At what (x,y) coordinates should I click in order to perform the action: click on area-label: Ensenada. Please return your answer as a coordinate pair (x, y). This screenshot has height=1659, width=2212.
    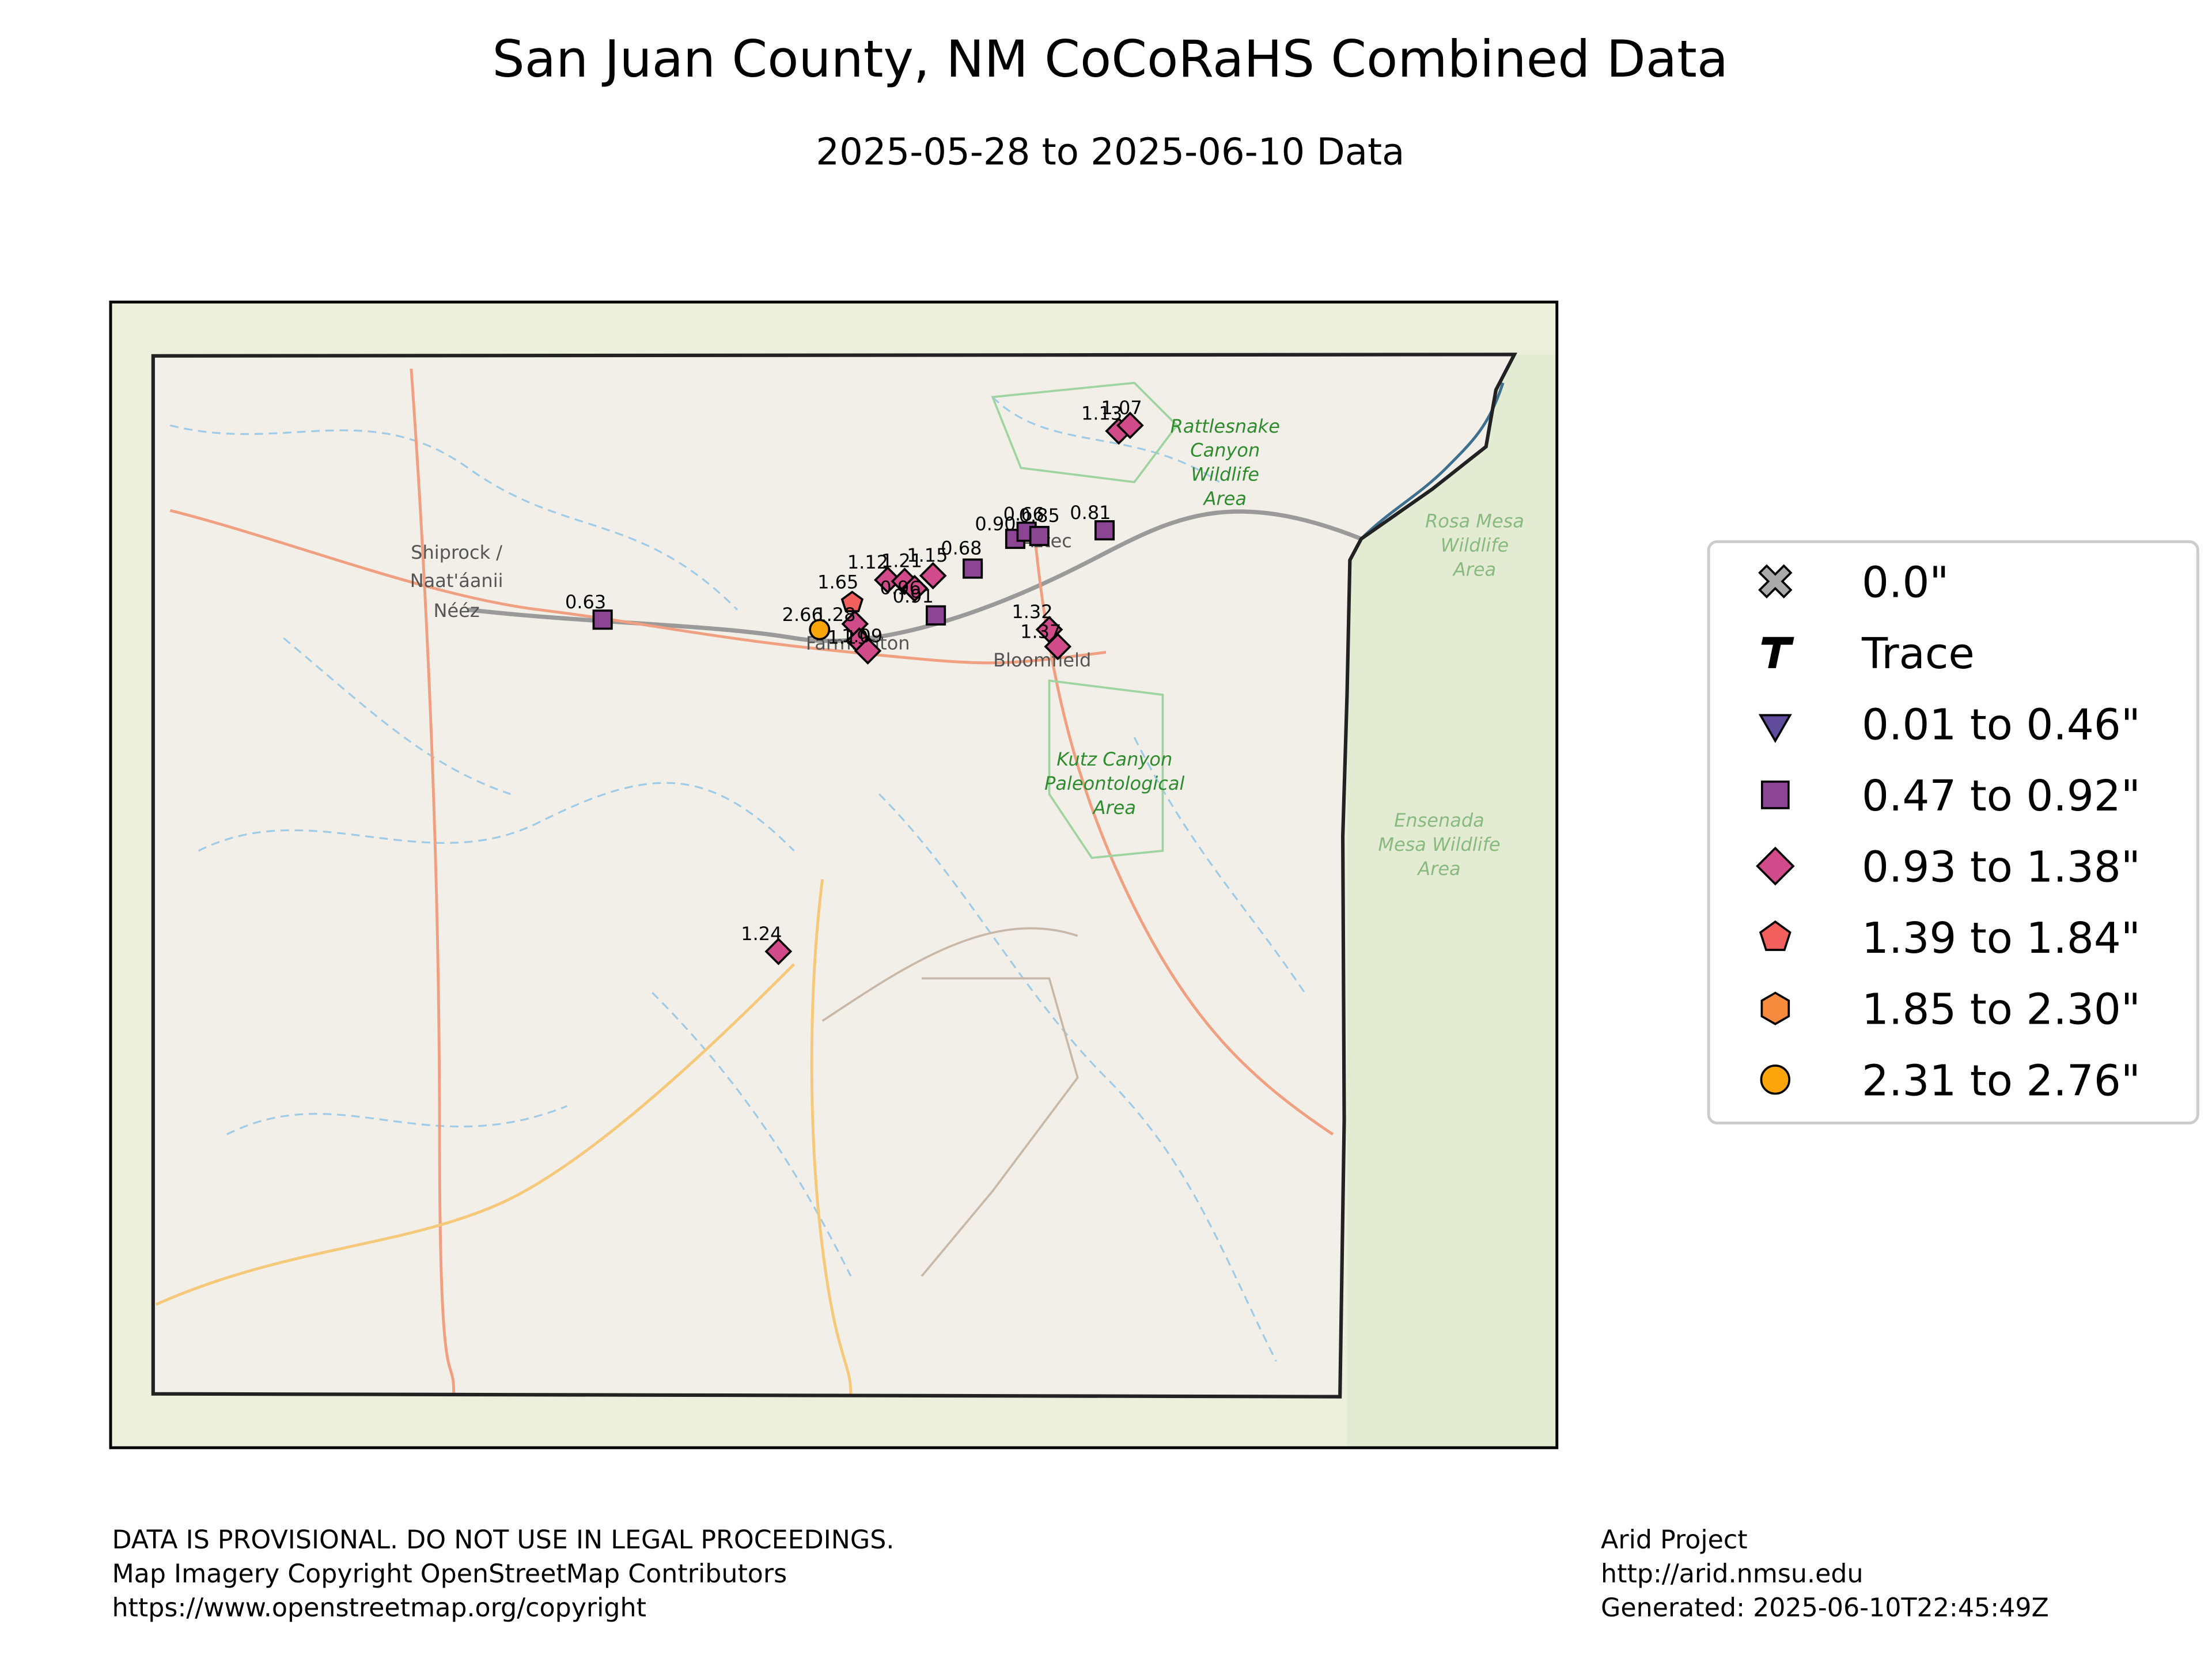
    Looking at the image, I should click on (1439, 820).